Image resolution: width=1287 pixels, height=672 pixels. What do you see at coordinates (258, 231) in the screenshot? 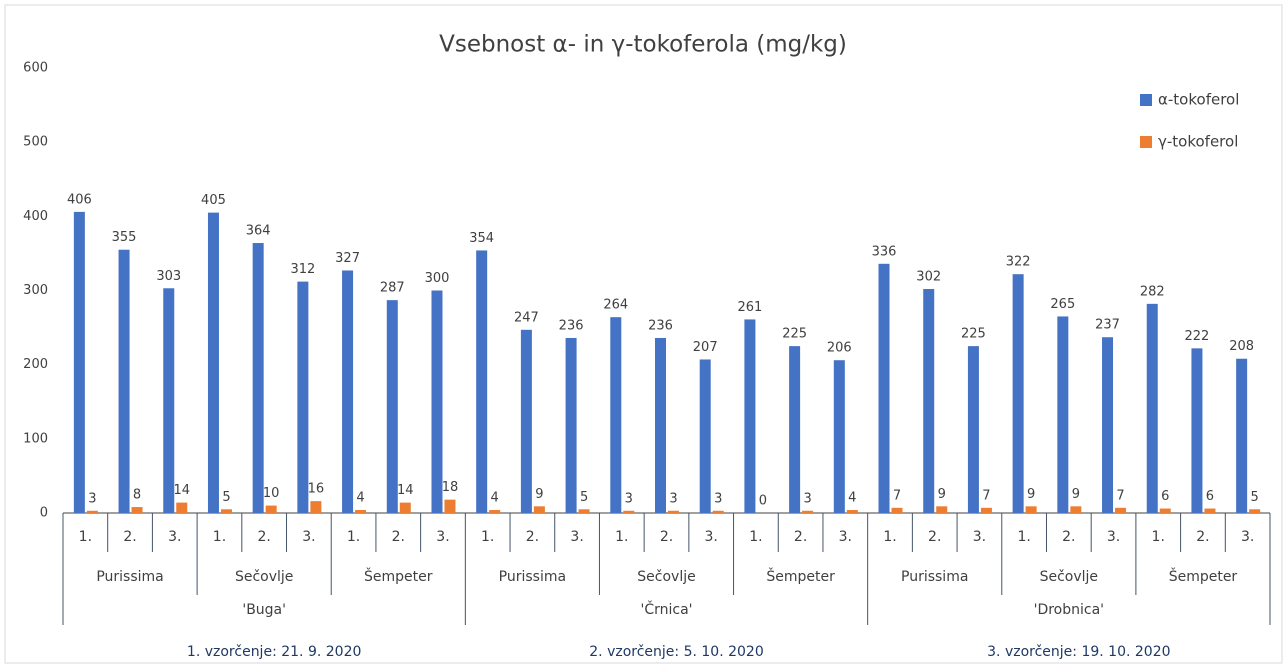
I see `value-label: 364` at bounding box center [258, 231].